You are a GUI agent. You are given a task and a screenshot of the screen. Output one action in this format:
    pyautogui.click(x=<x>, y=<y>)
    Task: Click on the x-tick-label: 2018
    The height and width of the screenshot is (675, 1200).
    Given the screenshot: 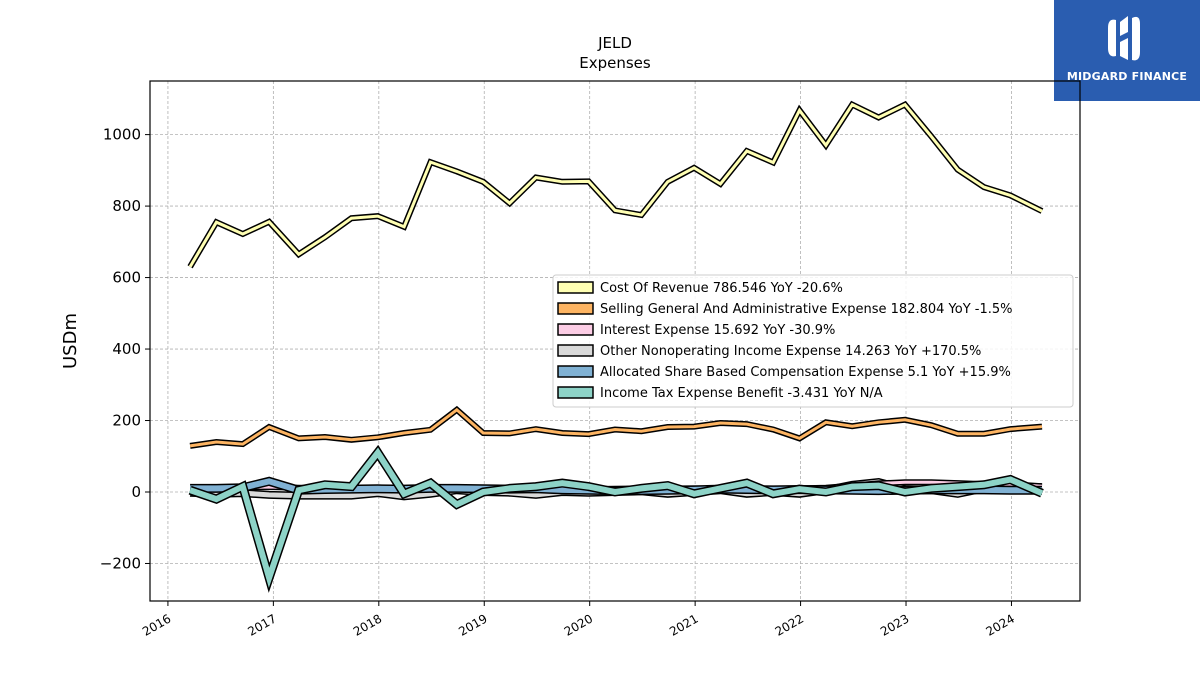 What is the action you would take?
    pyautogui.click(x=367, y=624)
    